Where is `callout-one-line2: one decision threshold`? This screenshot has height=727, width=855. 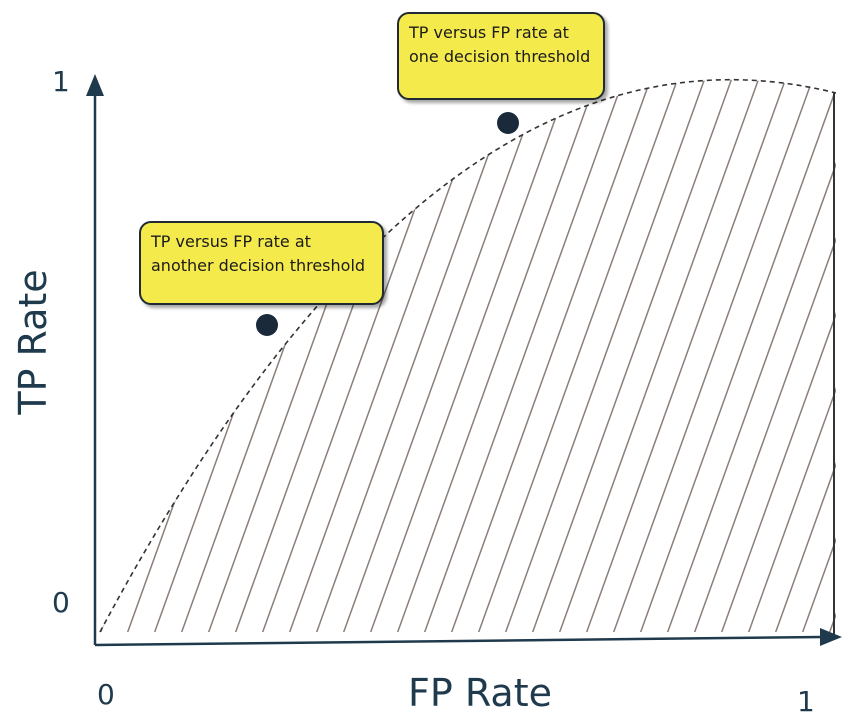
callout-one-line2: one decision threshold is located at coordinates (500, 56).